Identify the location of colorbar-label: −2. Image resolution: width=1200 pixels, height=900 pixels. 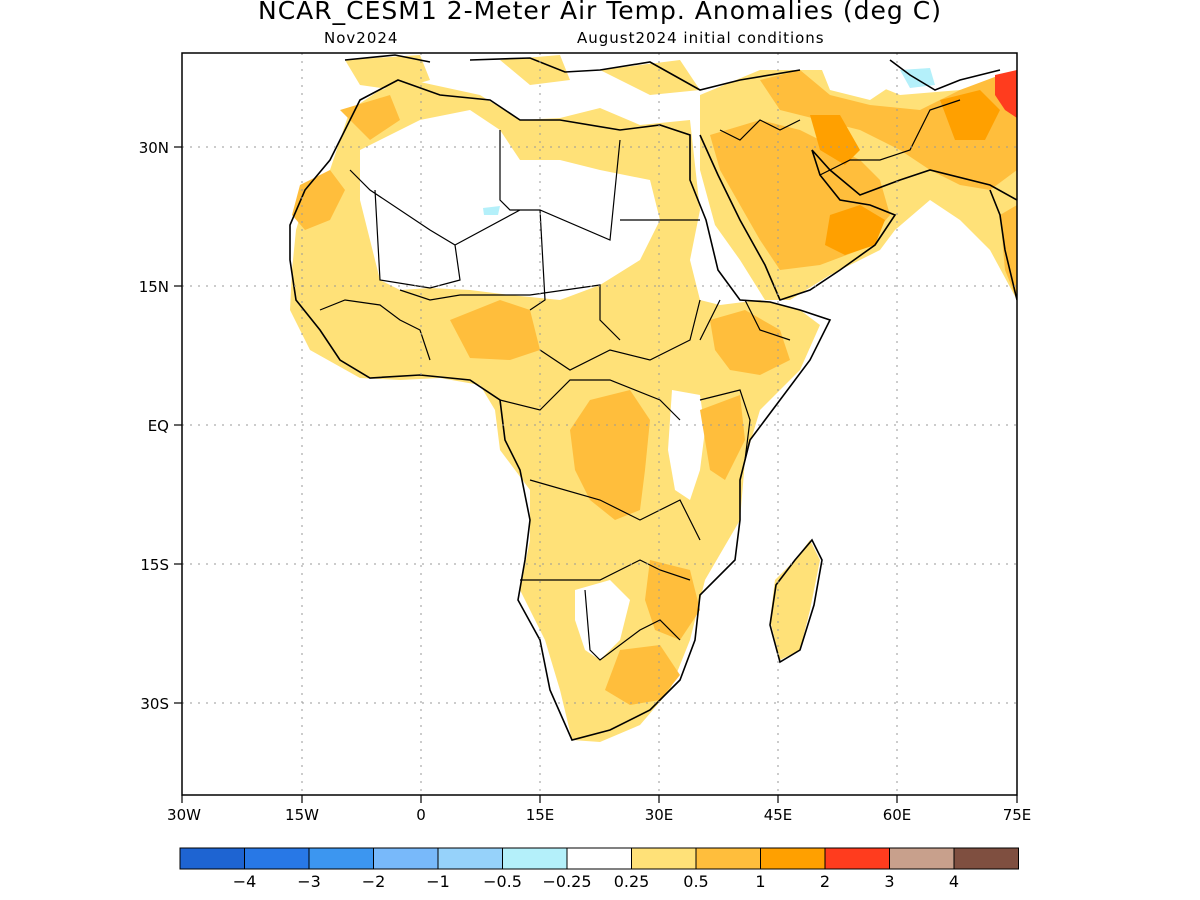
(374, 881).